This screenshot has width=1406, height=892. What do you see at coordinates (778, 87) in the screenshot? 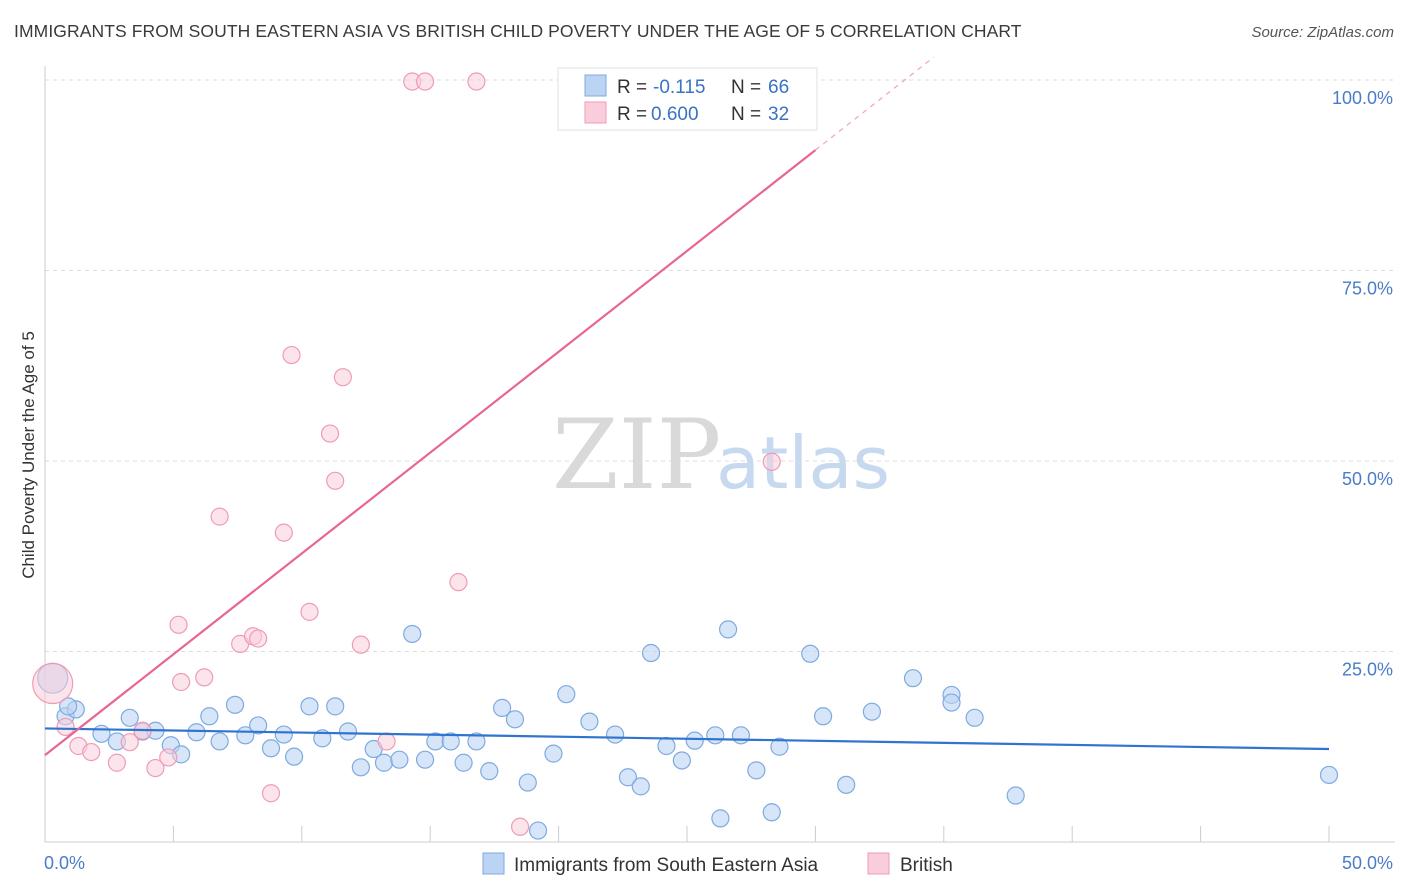
I see `legend-n-value-immigrants: 66` at bounding box center [778, 87].